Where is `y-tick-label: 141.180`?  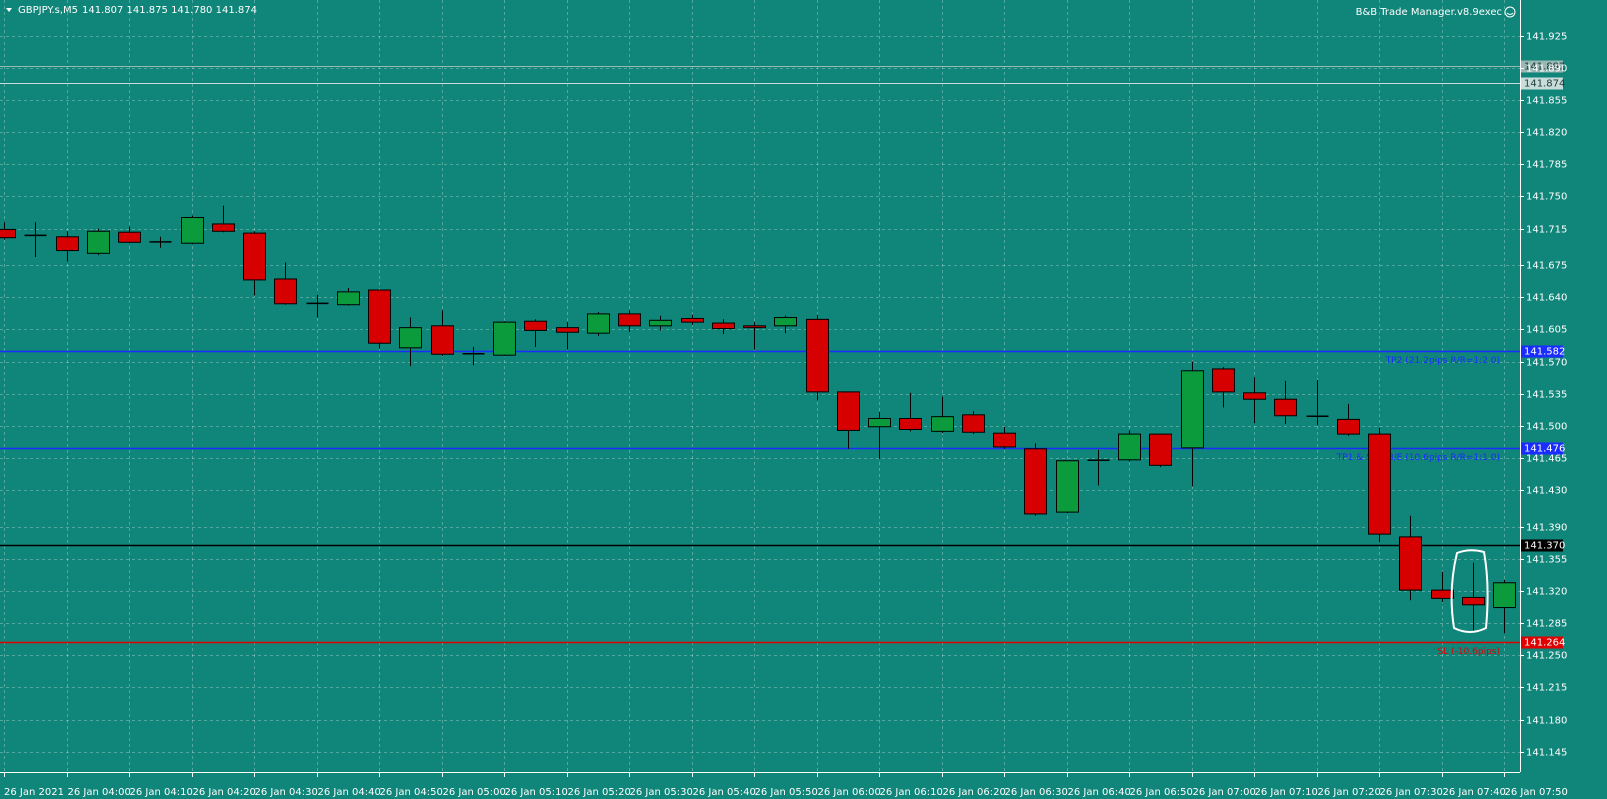
y-tick-label: 141.180 is located at coordinates (1546, 721).